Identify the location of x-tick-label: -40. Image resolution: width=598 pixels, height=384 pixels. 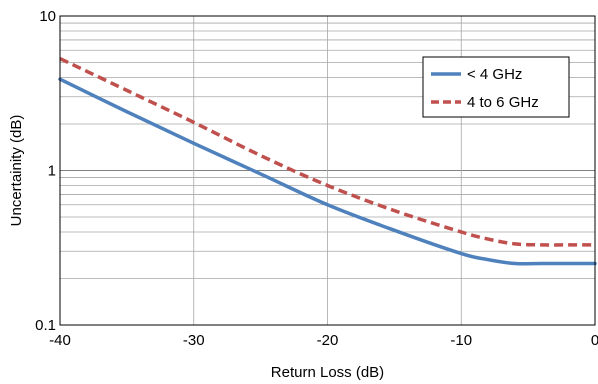
(60, 340).